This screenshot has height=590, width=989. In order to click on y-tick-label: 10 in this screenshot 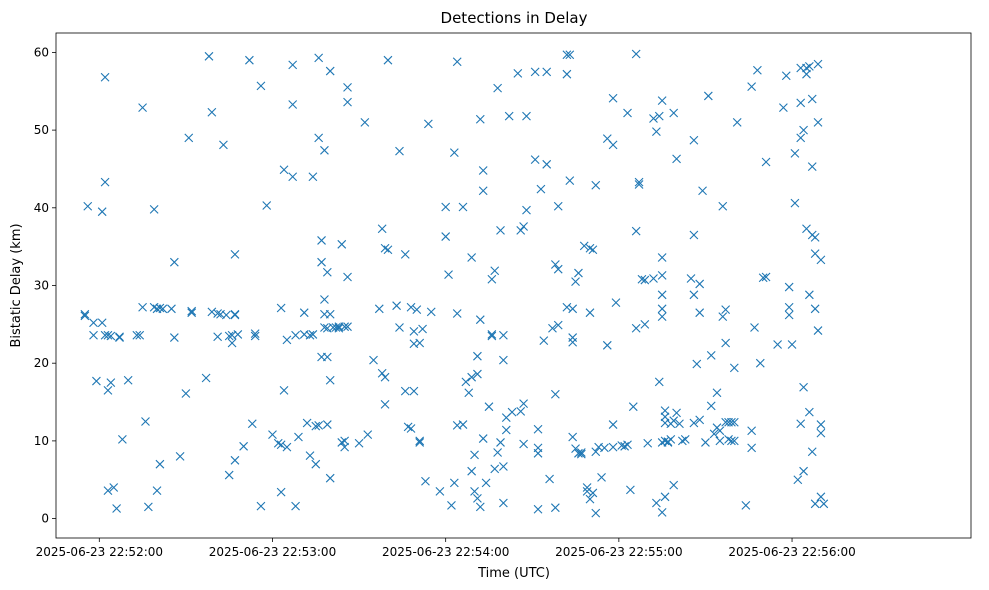, I will do `click(41, 441)`.